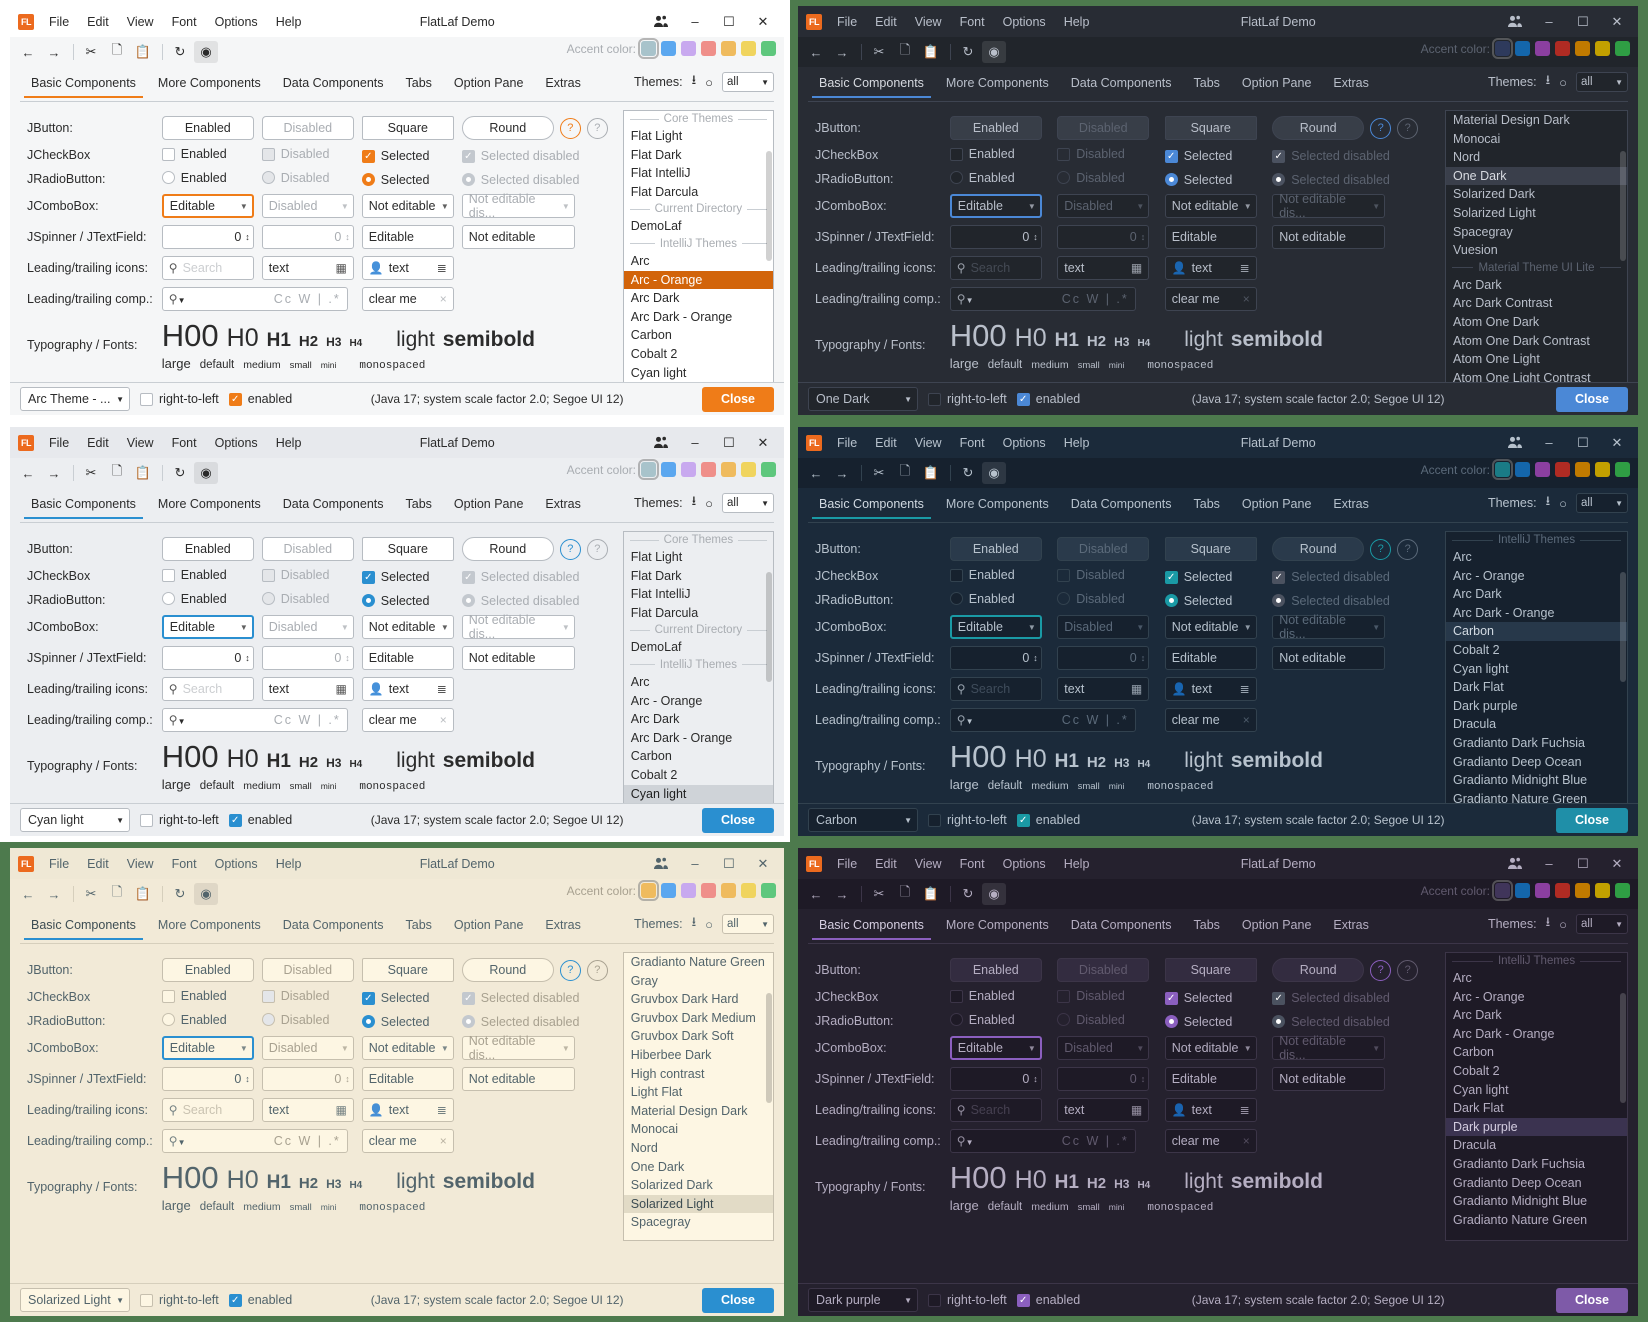  What do you see at coordinates (407, 1022) in the screenshot?
I see `radio-selected: Selected` at bounding box center [407, 1022].